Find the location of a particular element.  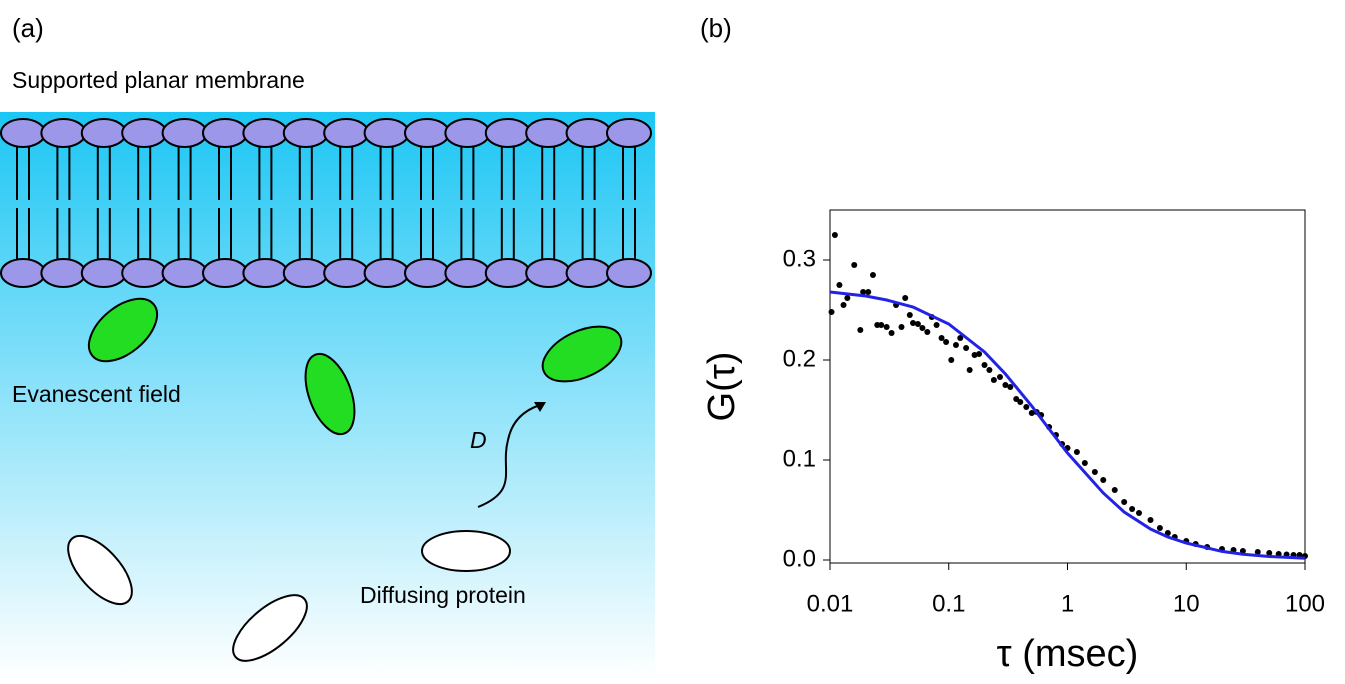

y-tick-label: 0.3 is located at coordinates (799, 258).